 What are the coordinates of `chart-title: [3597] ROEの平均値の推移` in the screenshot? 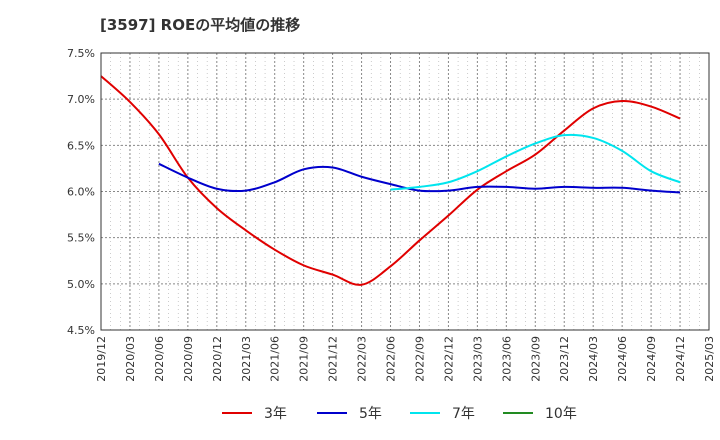 It's located at (200, 25).